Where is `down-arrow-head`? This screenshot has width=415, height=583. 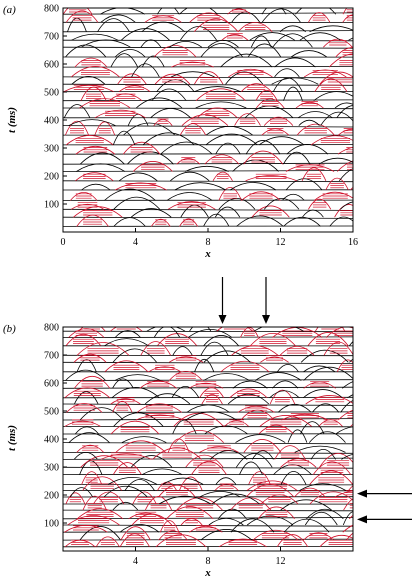 down-arrow-head is located at coordinates (222, 319).